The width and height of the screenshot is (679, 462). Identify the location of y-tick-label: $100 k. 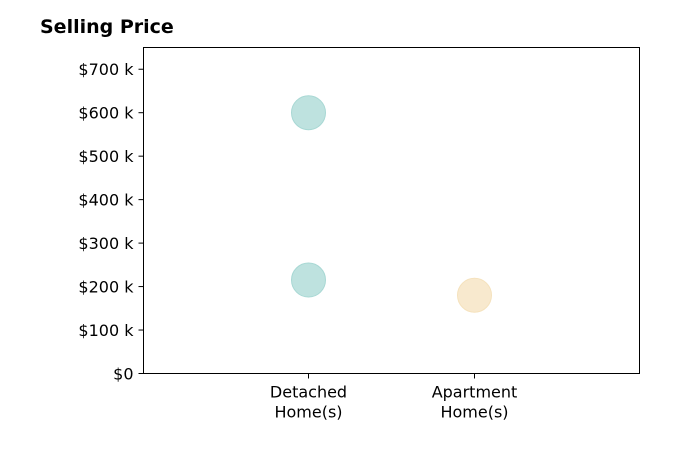
(106, 330).